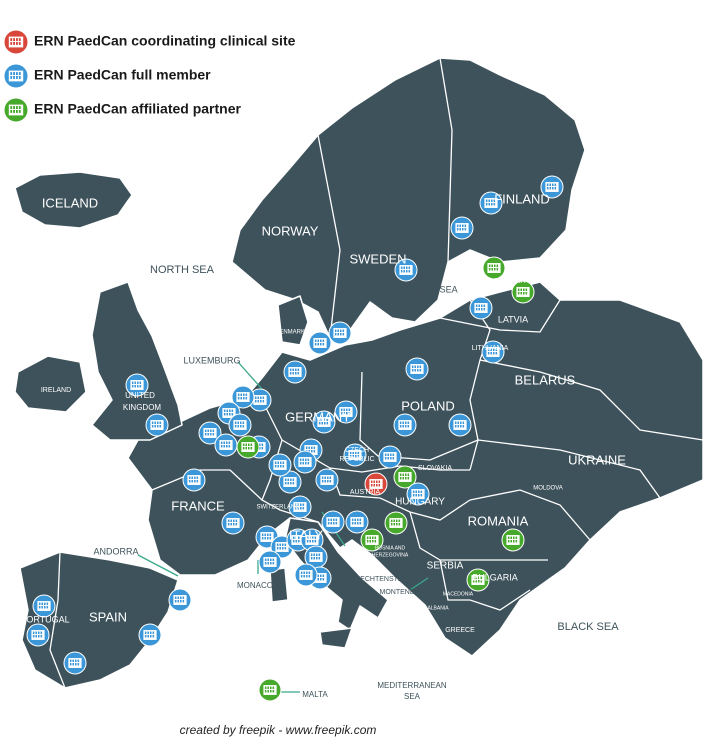  Describe the element at coordinates (548, 489) in the screenshot. I see `country-label: MOLDOVA` at that location.